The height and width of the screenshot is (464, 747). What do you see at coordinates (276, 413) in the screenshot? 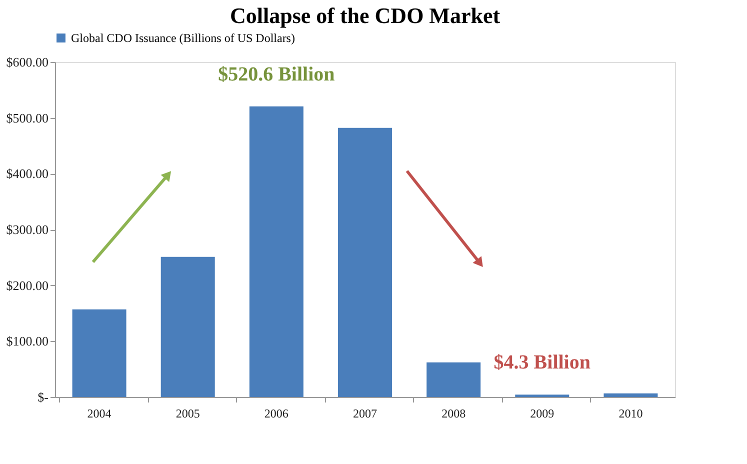
I see `x-tick-label: 2006` at bounding box center [276, 413].